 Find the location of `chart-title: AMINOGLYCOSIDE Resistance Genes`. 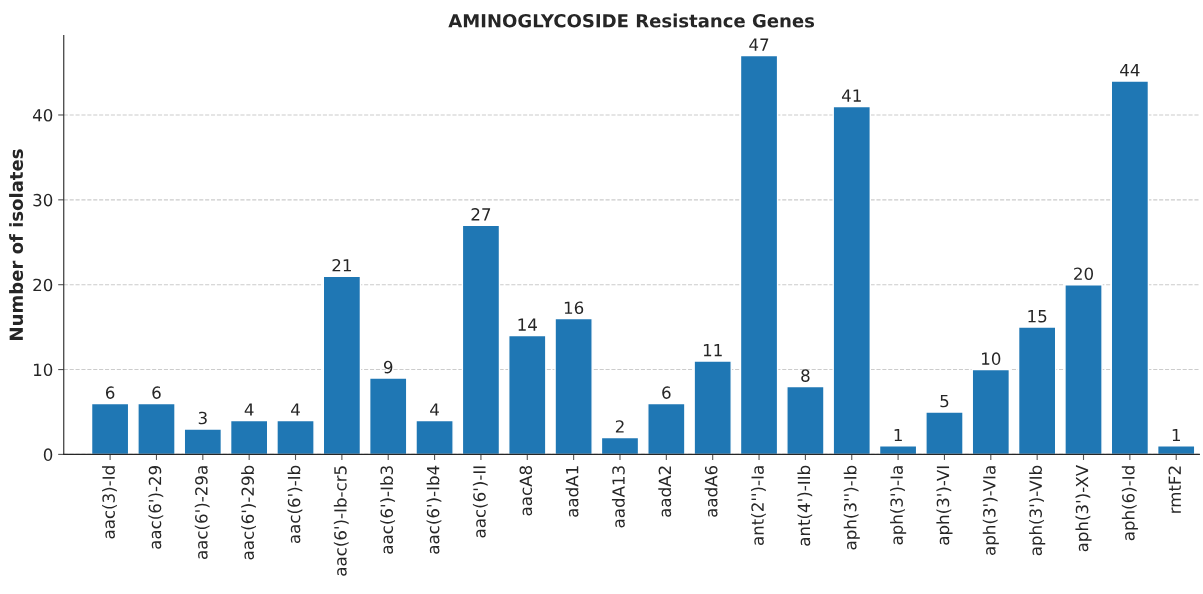

chart-title: AMINOGLYCOSIDE Resistance Genes is located at coordinates (631, 20).